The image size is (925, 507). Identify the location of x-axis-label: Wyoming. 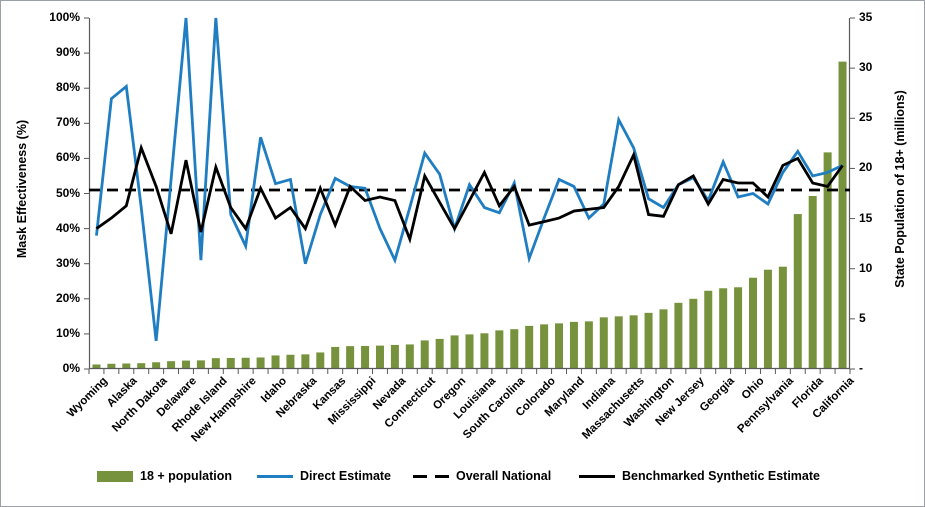
(87, 397).